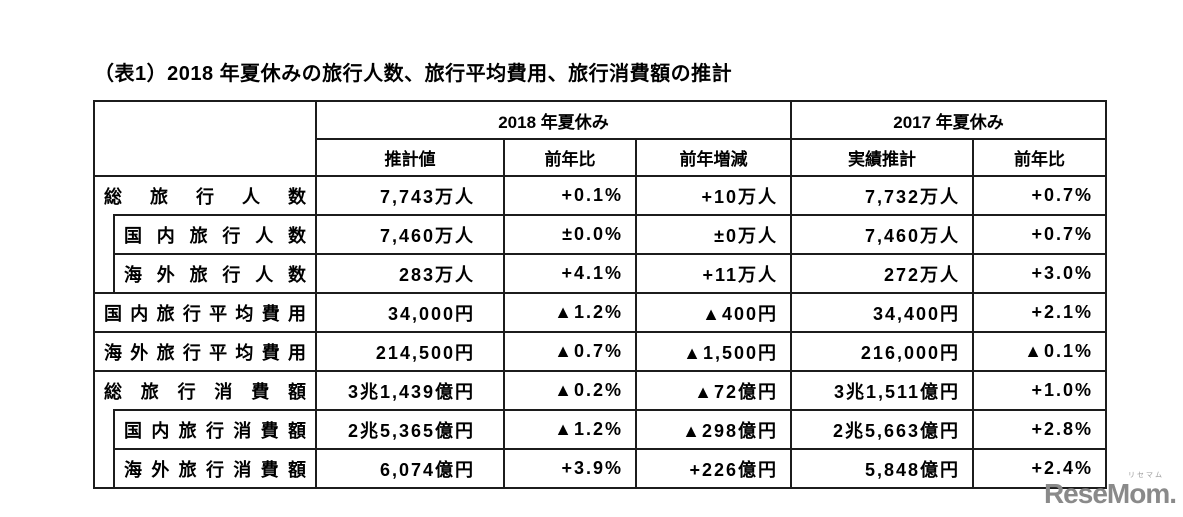  What do you see at coordinates (410, 351) in the screenshot?
I see `cell-estimate: 214,500円` at bounding box center [410, 351].